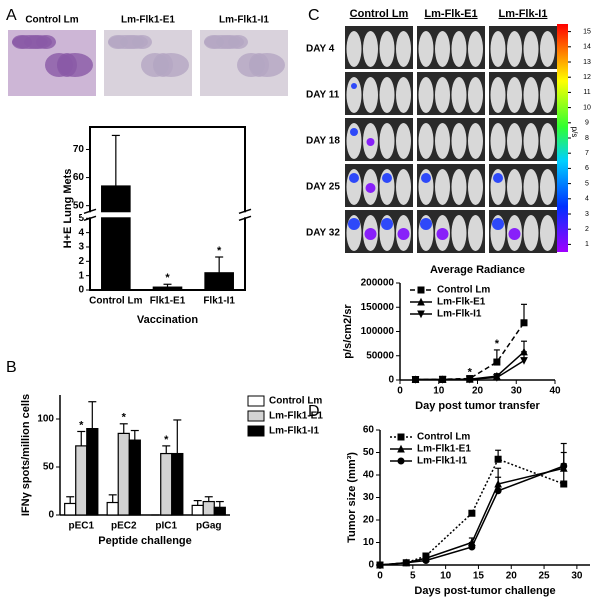  Describe the element at coordinates (323, 233) in the screenshot. I see `row-label: DAY 32` at that location.